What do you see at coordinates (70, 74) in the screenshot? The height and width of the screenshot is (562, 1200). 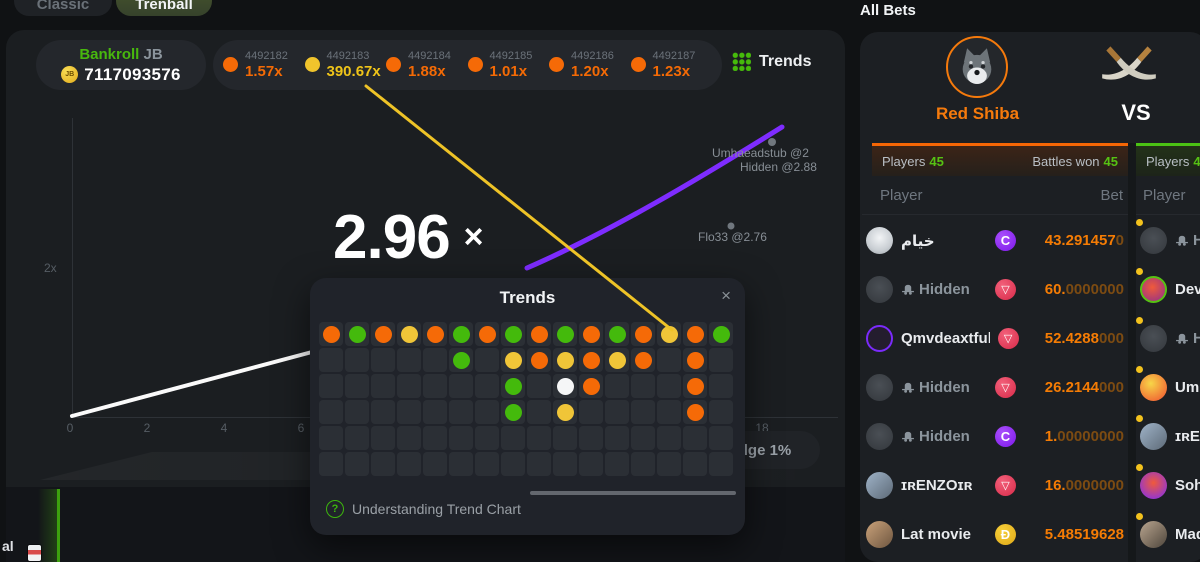 I see `jb-coin-icon: JB` at bounding box center [70, 74].